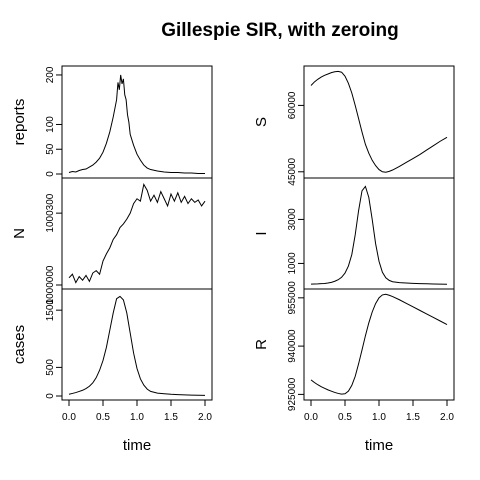  What do you see at coordinates (103, 417) in the screenshot?
I see `panel-cases-xtick-label-1: 0.5` at bounding box center [103, 417].